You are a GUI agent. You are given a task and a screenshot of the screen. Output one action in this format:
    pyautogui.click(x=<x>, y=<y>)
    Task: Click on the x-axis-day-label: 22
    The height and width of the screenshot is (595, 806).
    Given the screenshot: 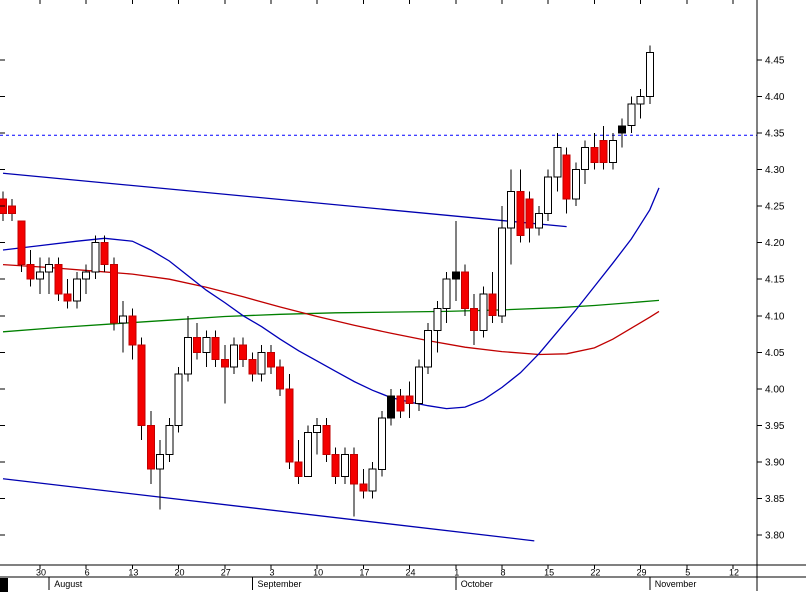 What is the action you would take?
    pyautogui.click(x=595, y=573)
    